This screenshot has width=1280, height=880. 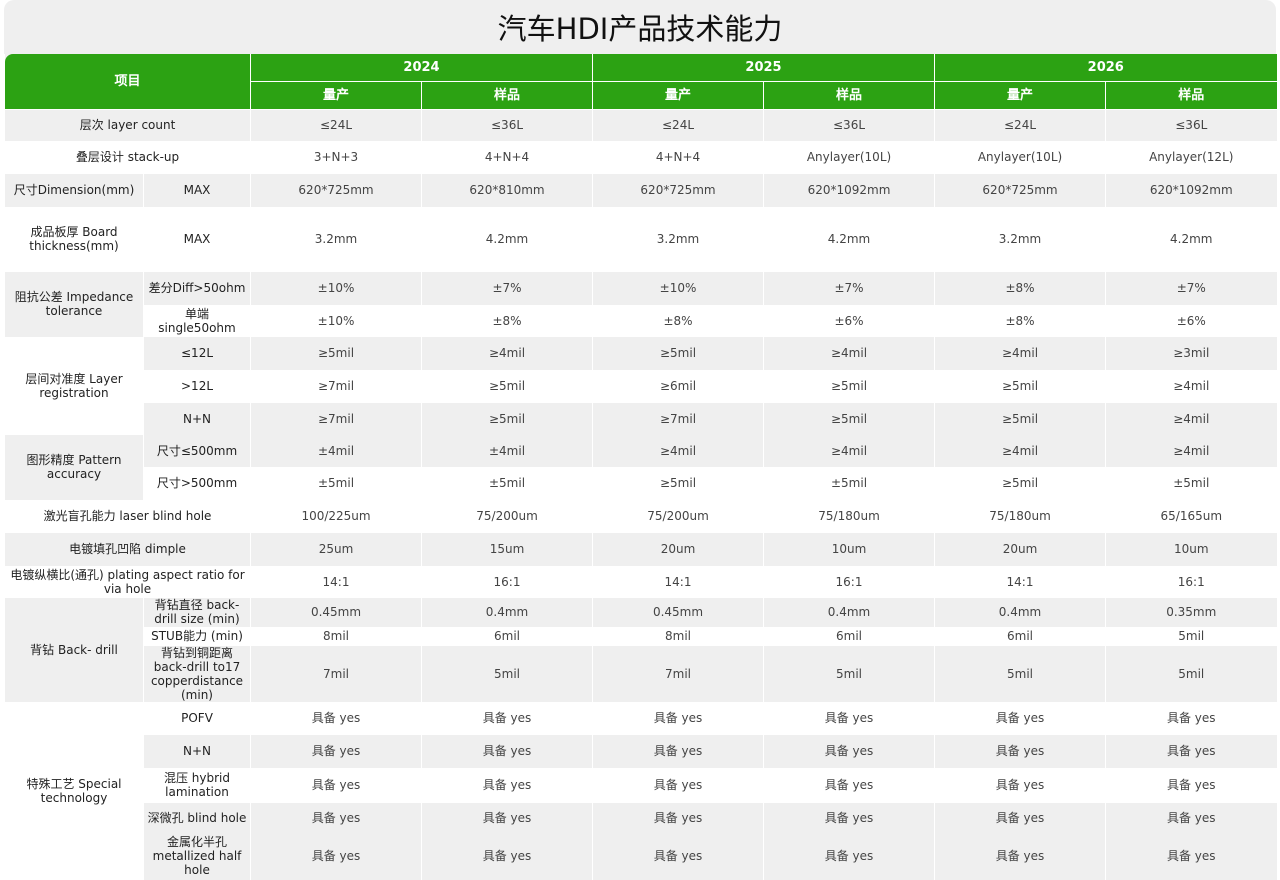 I want to click on value-cell: 75/180um, so click(x=1020, y=516).